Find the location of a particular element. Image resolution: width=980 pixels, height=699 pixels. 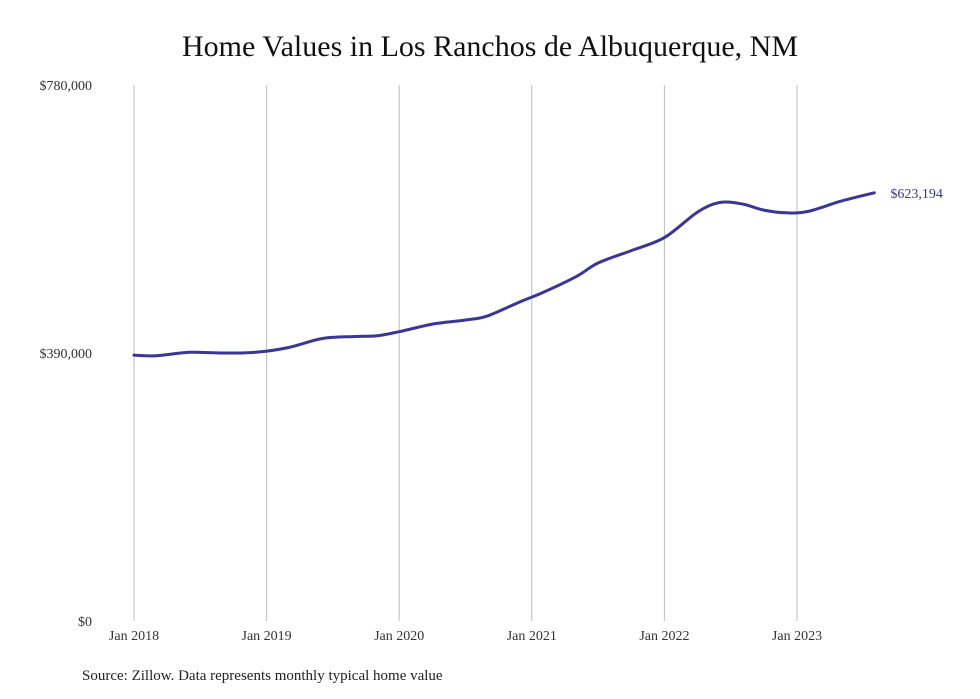

y-axis: $780,000 $390,000 $0 is located at coordinates (66, 354).